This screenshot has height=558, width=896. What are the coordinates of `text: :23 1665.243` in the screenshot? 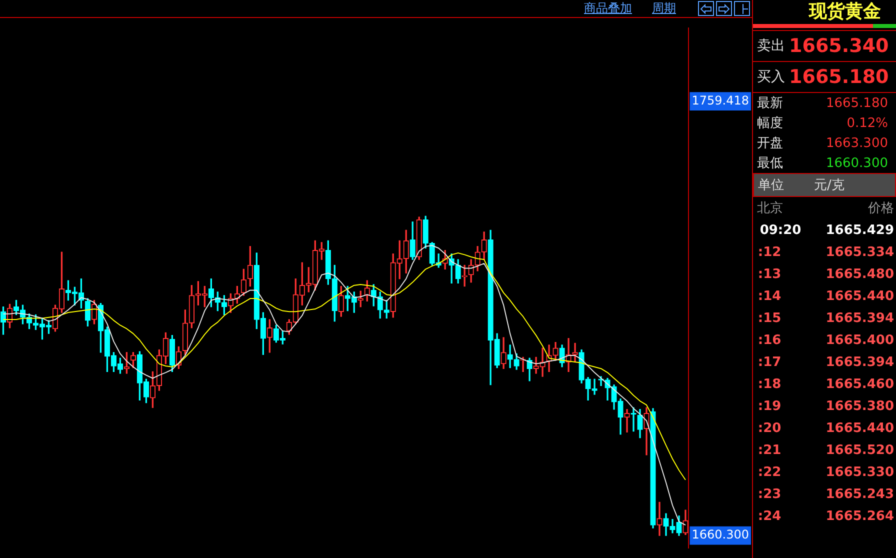 It's located at (826, 494).